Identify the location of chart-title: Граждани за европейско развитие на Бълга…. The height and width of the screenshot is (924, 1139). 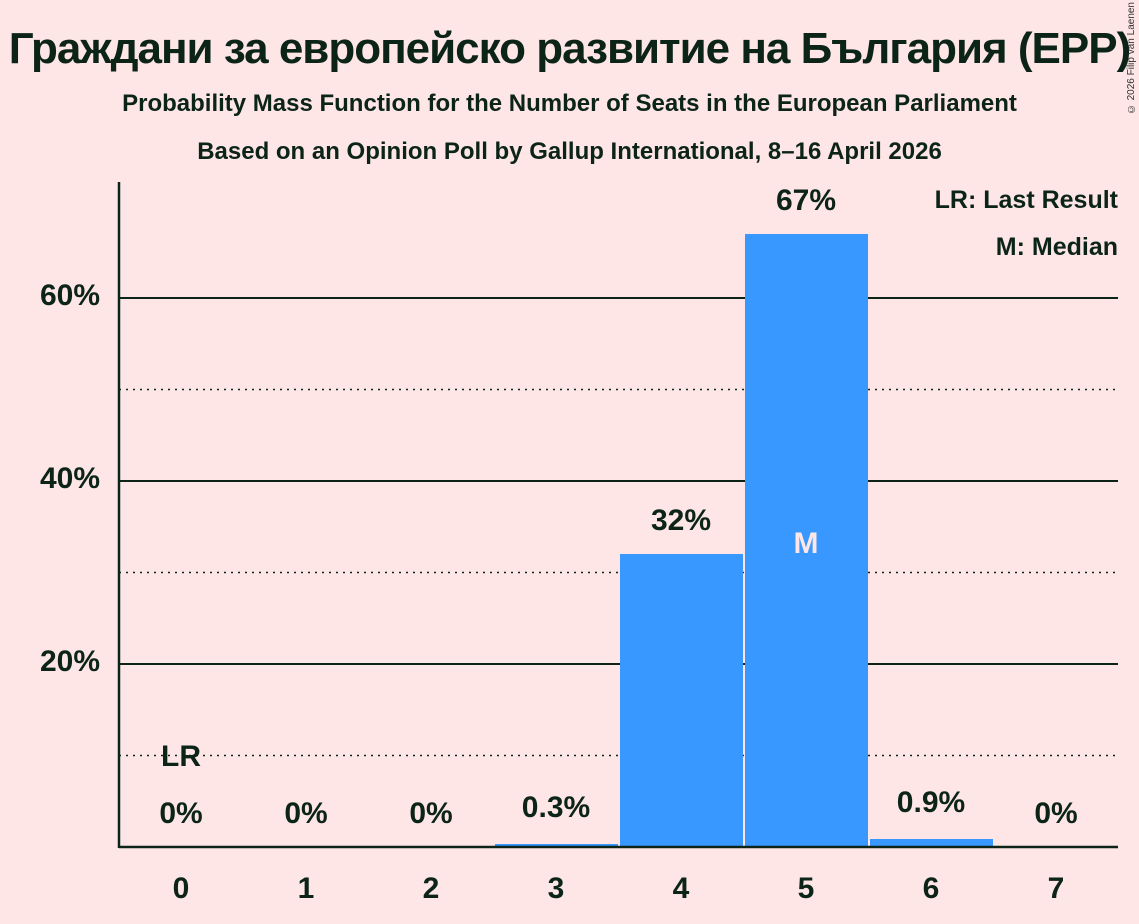
(569, 48).